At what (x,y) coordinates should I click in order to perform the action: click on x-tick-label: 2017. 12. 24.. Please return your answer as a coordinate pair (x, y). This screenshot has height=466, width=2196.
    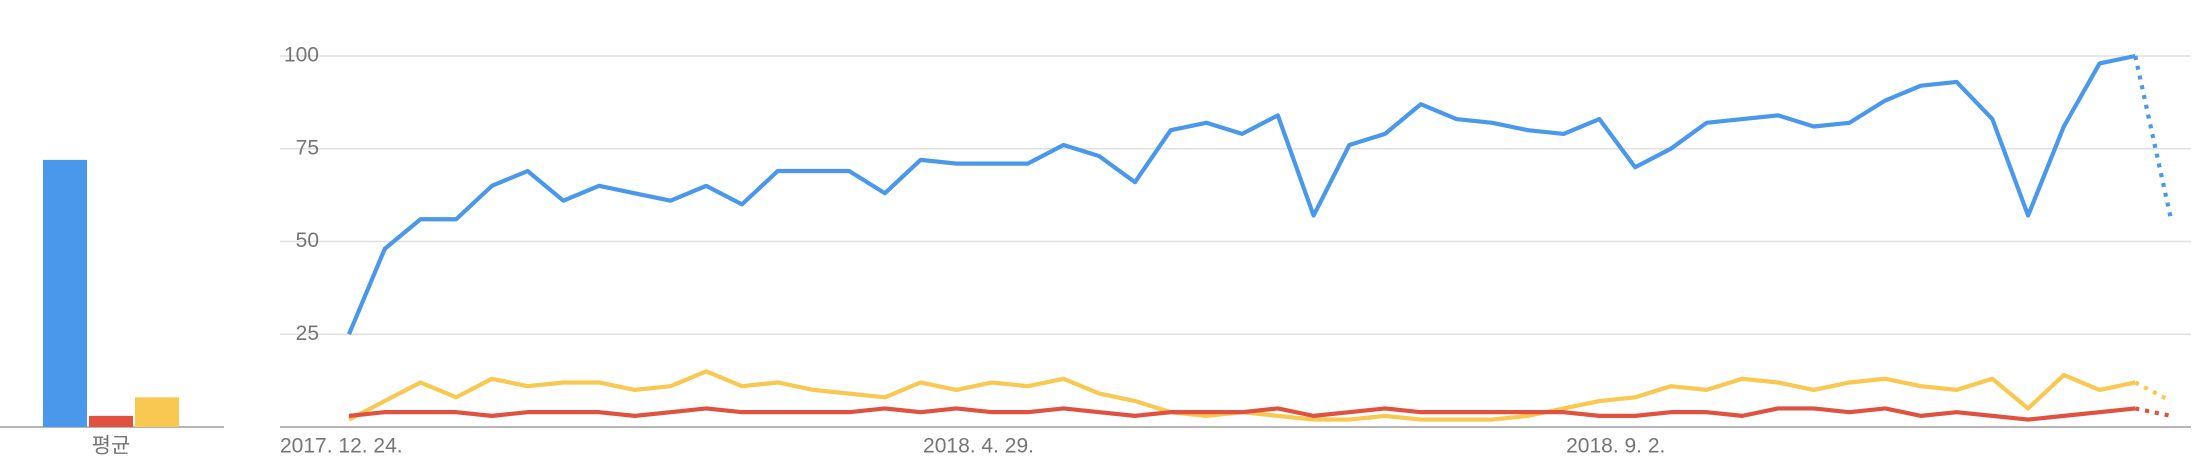
    Looking at the image, I should click on (341, 446).